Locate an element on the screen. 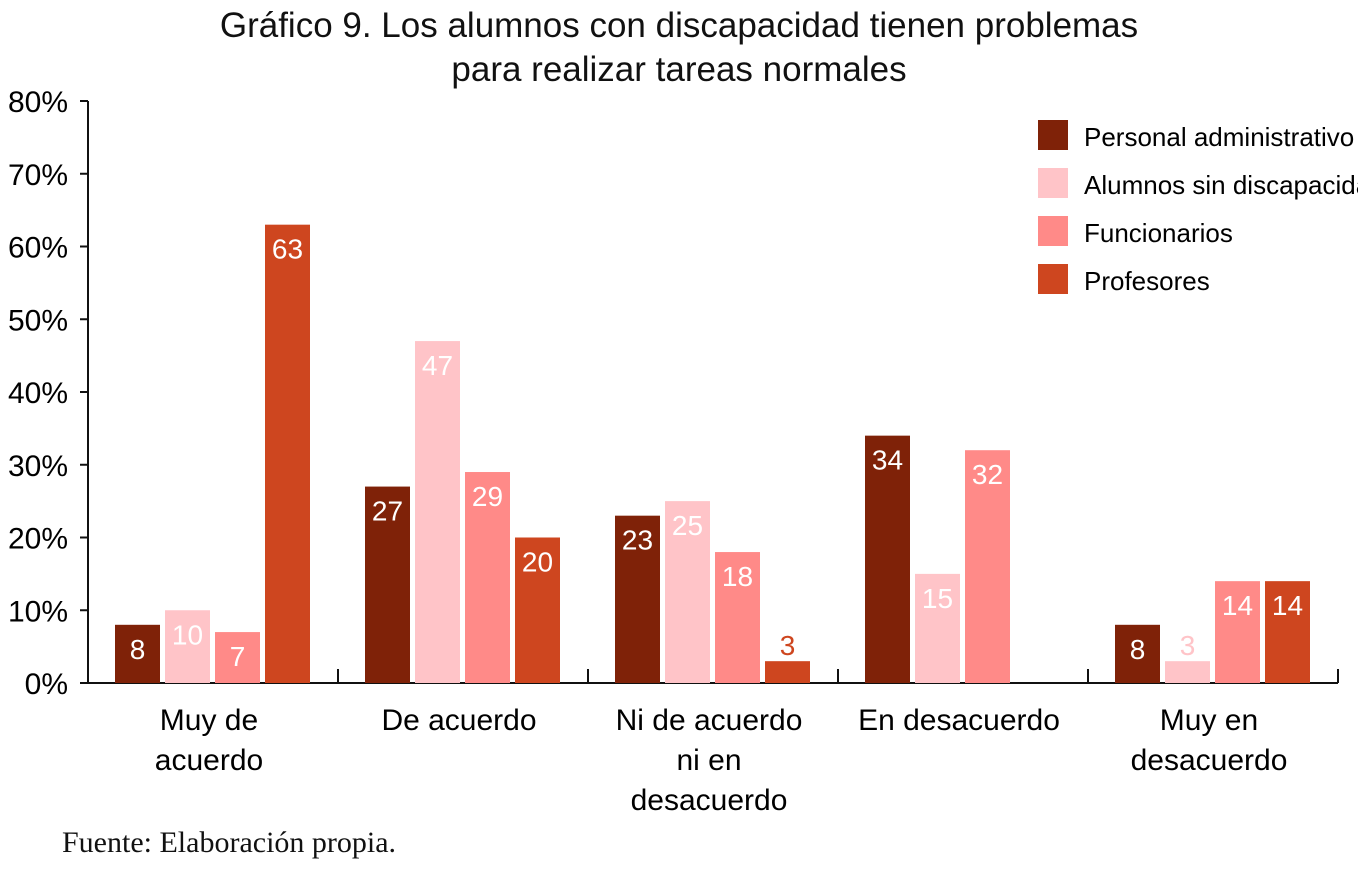 The width and height of the screenshot is (1358, 876). x-tick-label: acuerdo is located at coordinates (209, 760).